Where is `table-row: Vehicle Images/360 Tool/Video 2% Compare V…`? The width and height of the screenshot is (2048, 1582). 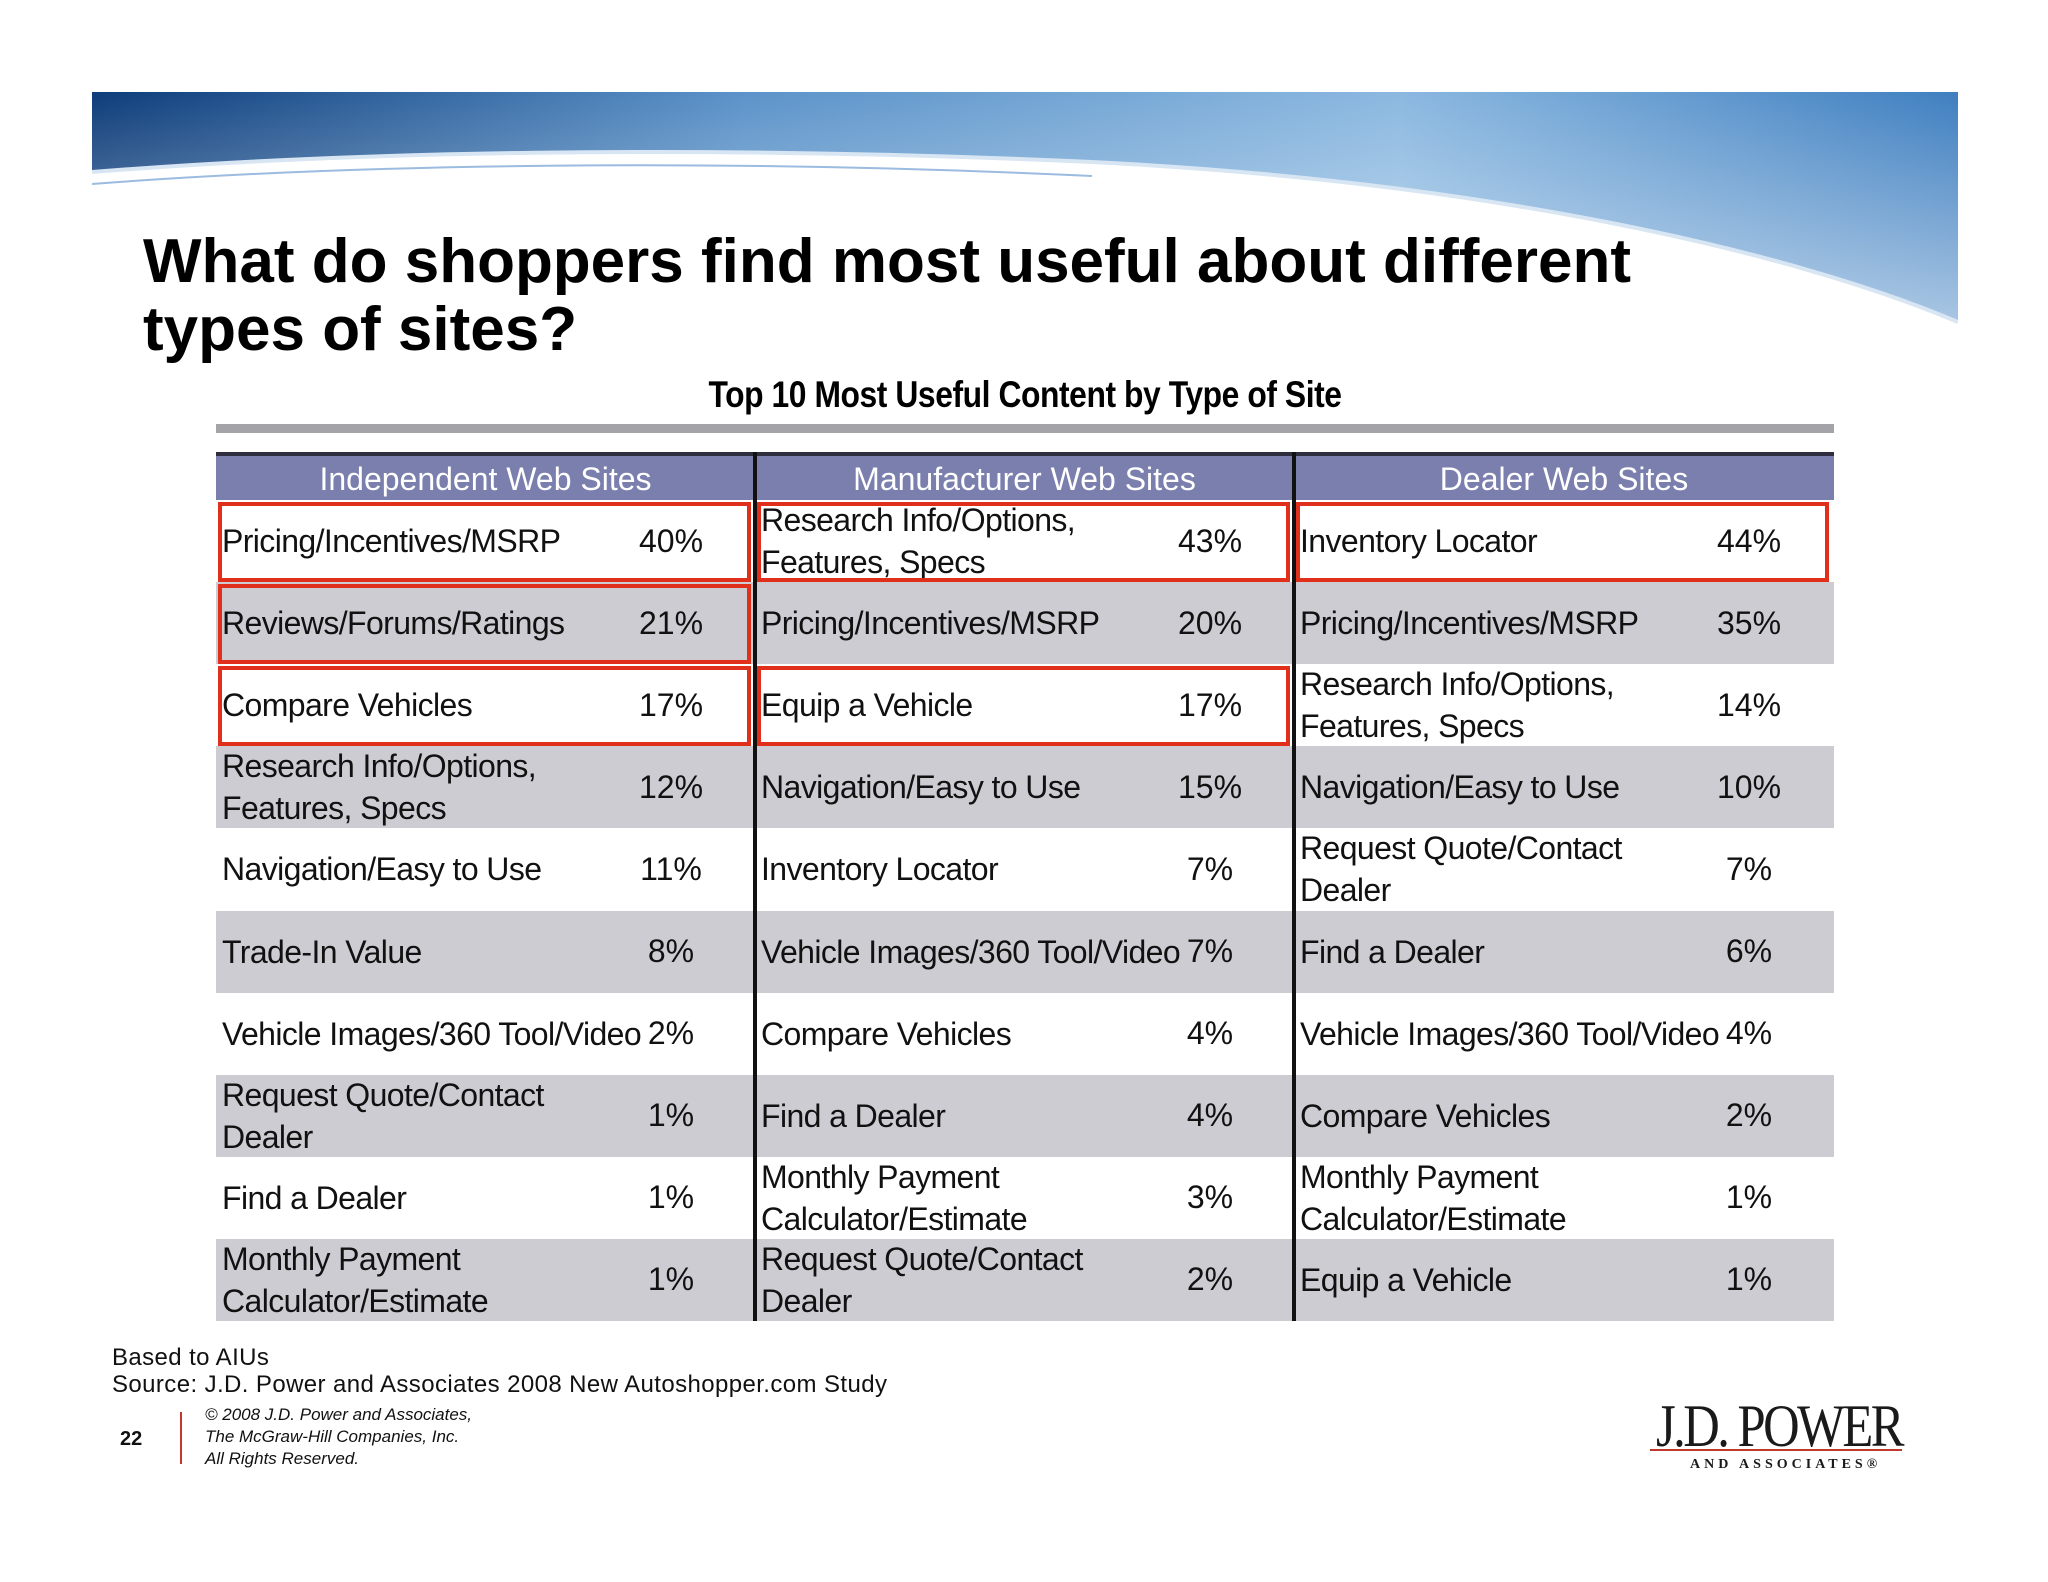
table-row: Vehicle Images/360 Tool/Video 2% Compare V… is located at coordinates (1025, 1034).